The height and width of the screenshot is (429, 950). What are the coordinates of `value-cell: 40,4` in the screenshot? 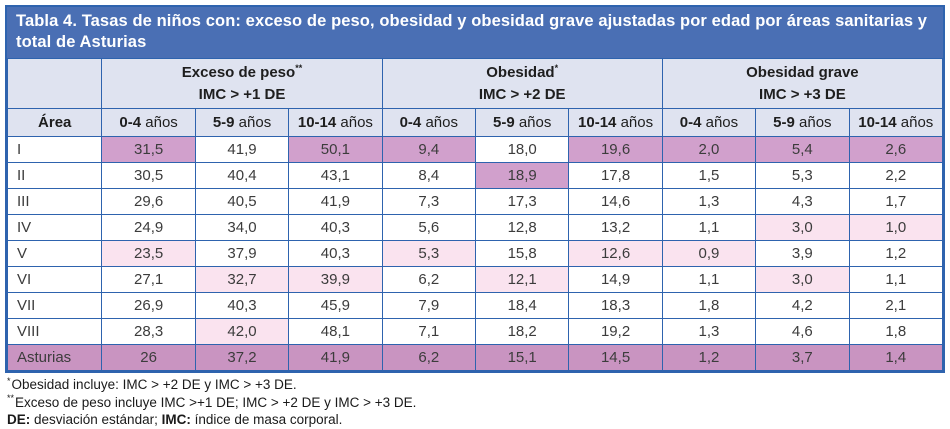 It's located at (242, 176).